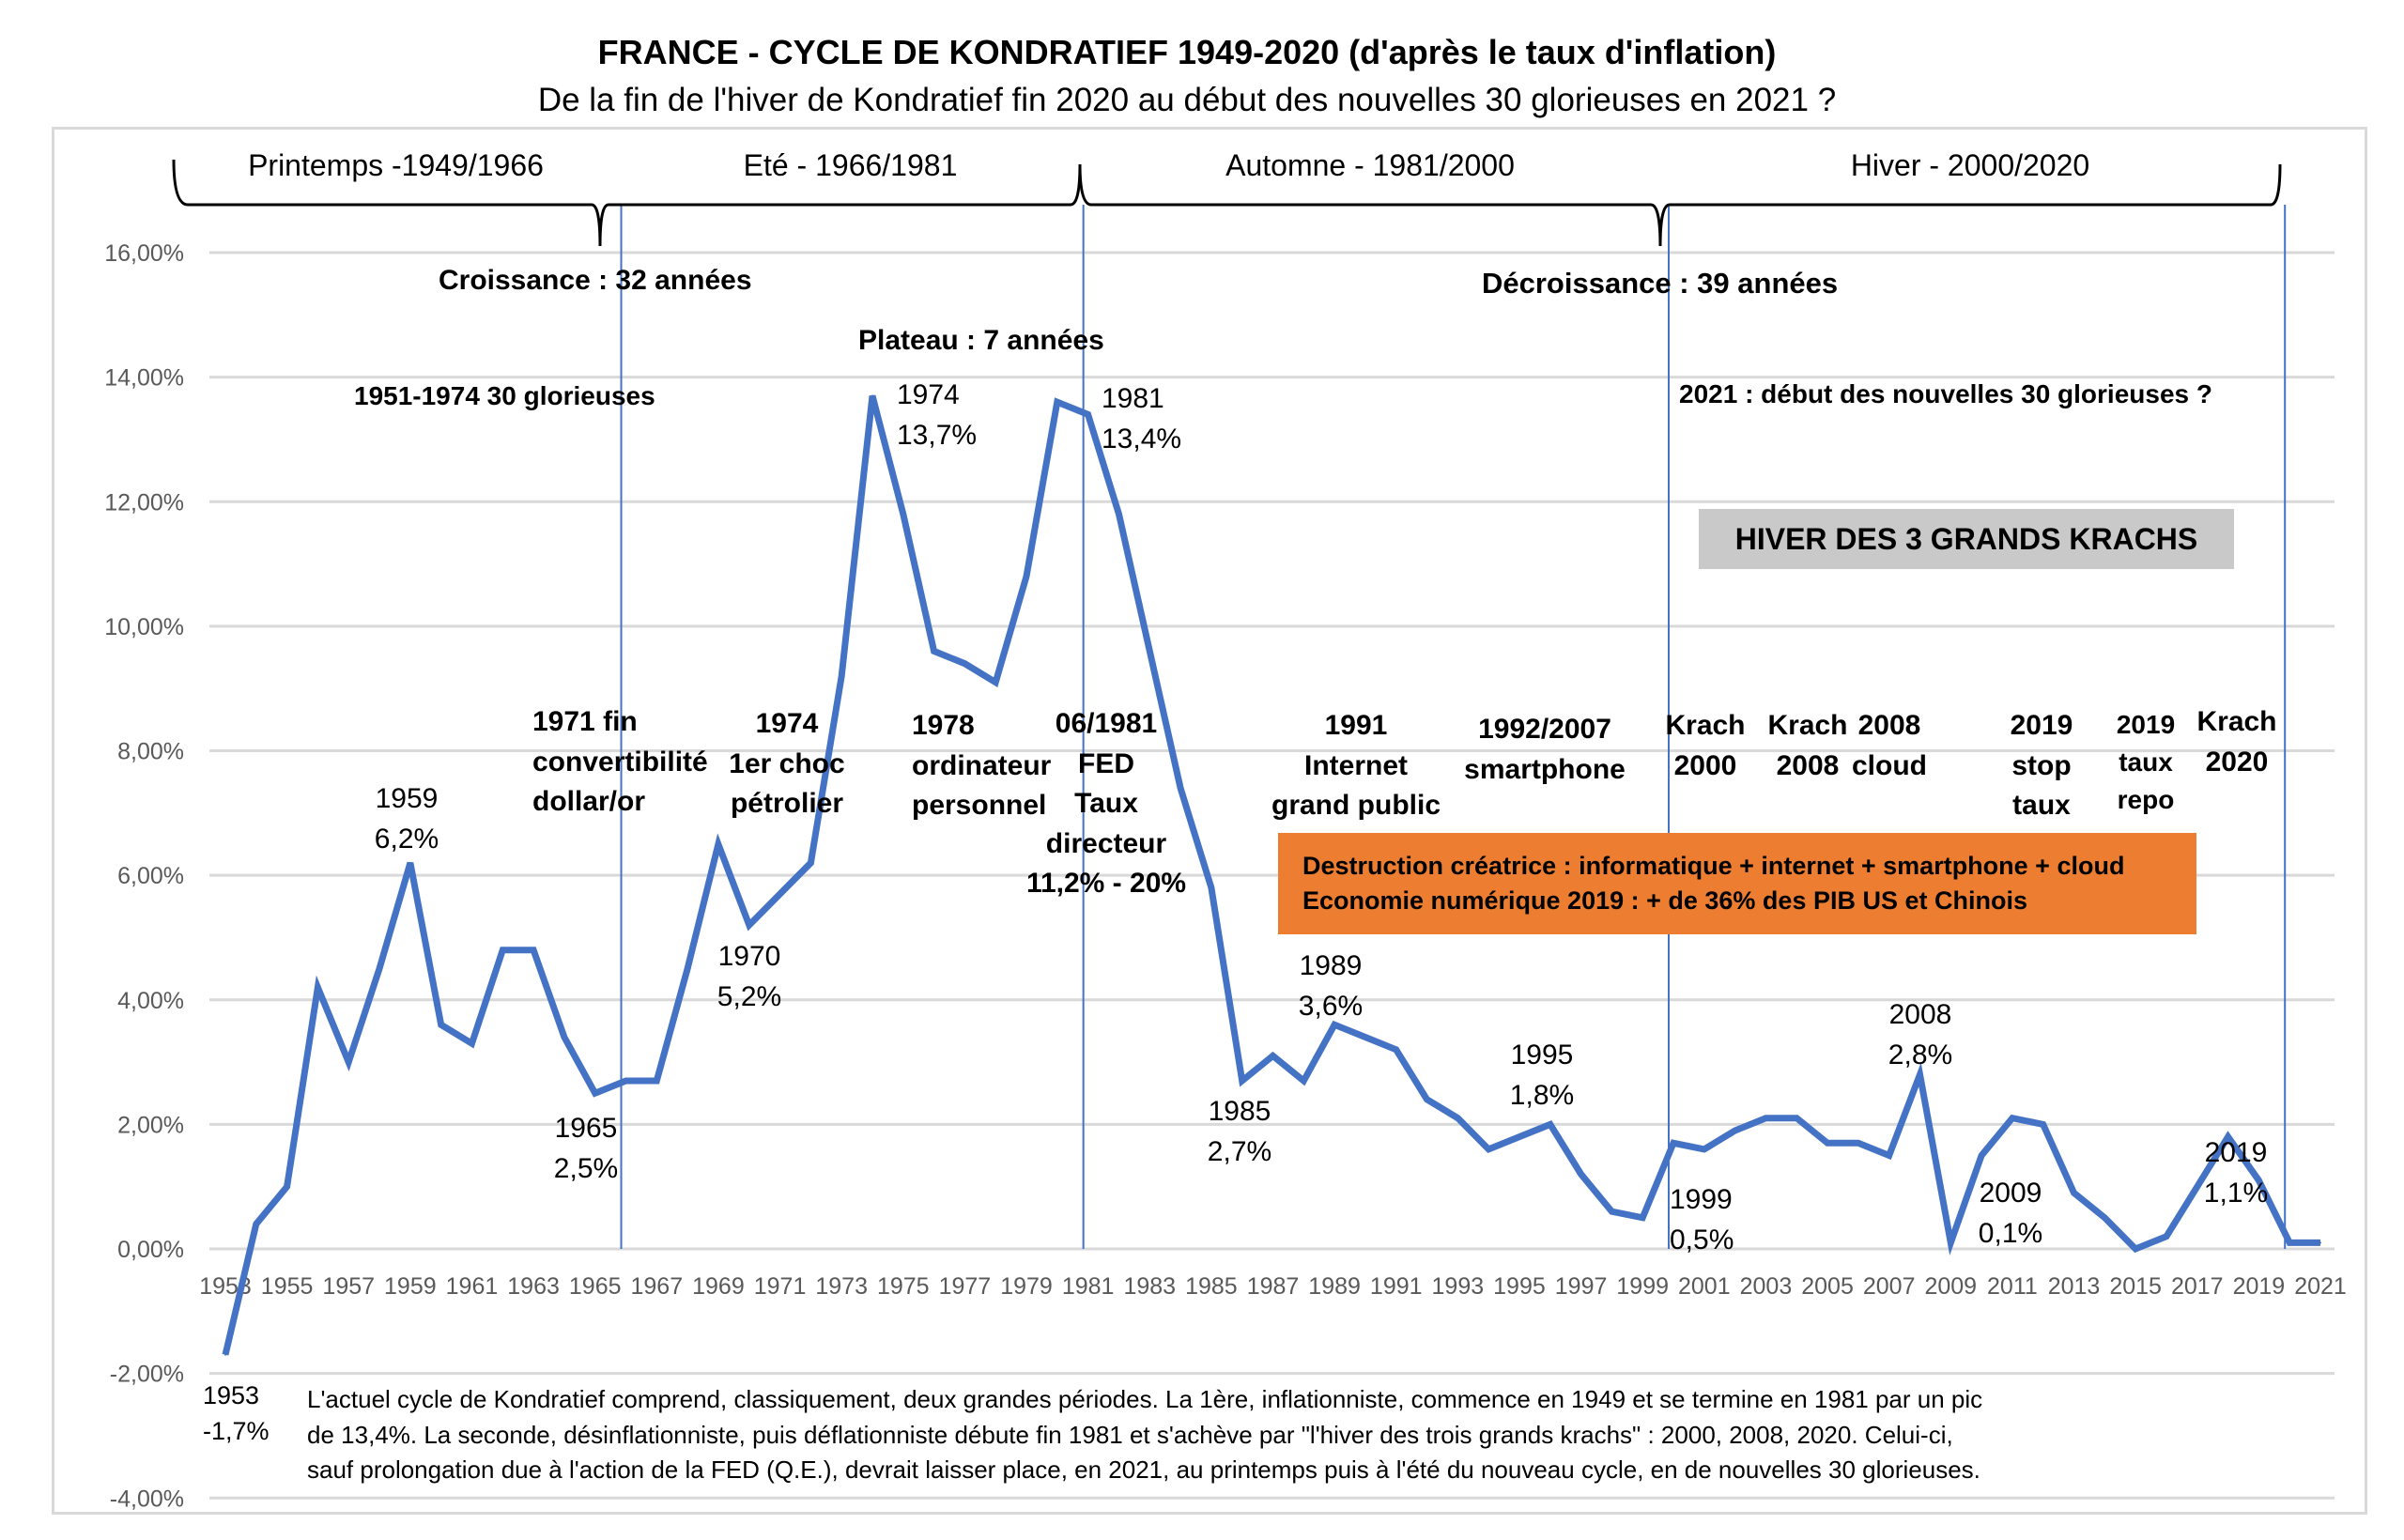 The width and height of the screenshot is (2404, 1540). I want to click on point-label-1999: 1999 0,5%, so click(1702, 1219).